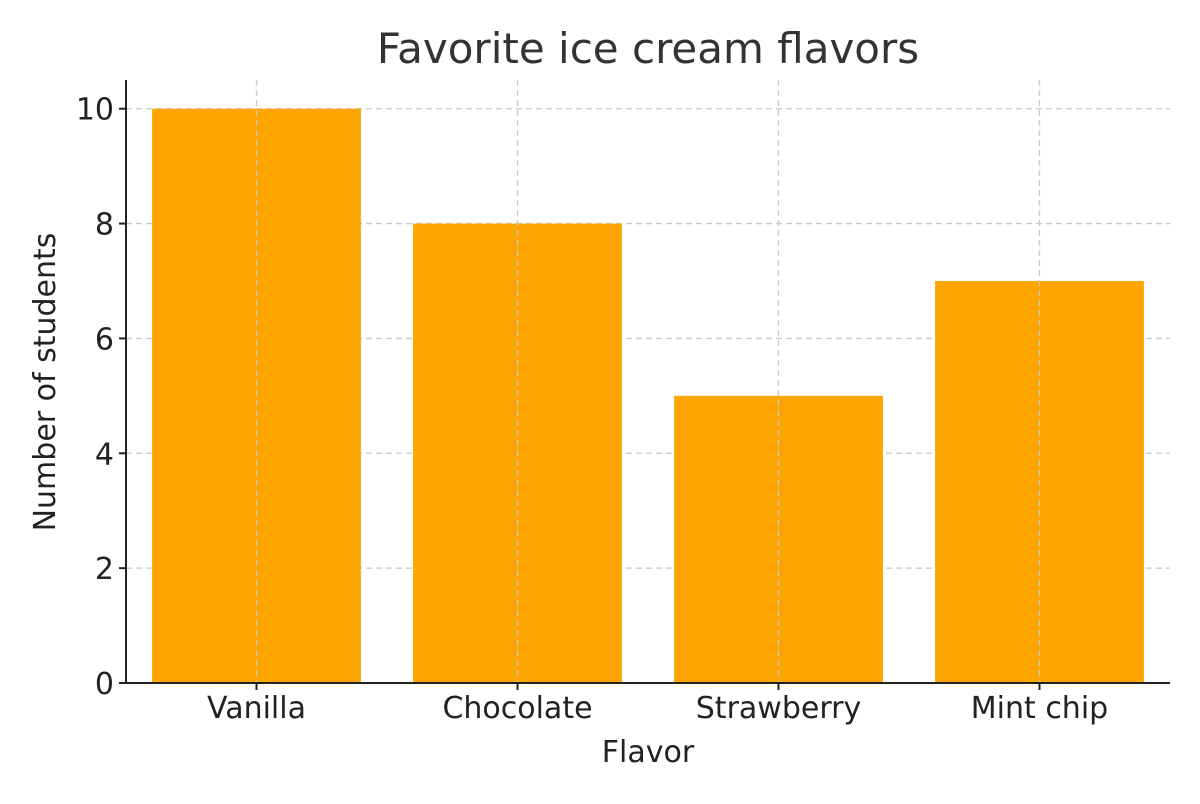 This screenshot has height=804, width=1200. Describe the element at coordinates (648, 48) in the screenshot. I see `chart-title: Favorite ice cream flavors` at that location.